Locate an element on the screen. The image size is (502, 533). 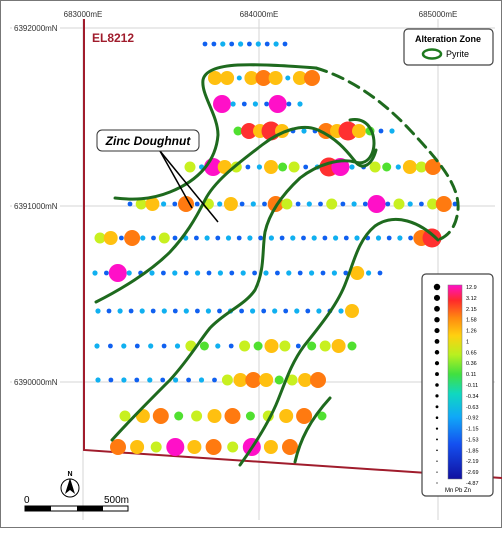
easting-label-3: 685000mE is located at coordinates (438, 14).